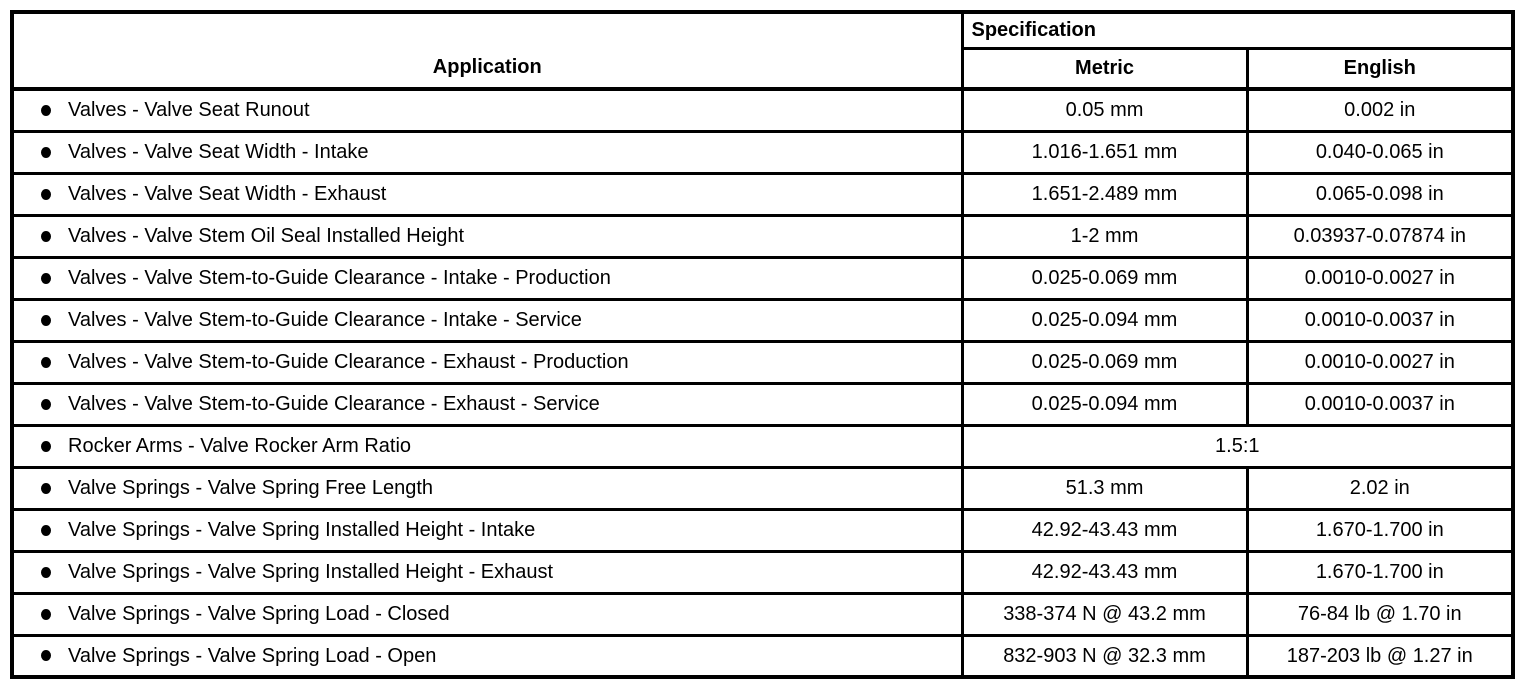  Describe the element at coordinates (763, 68) in the screenshot. I see `header-row-units: Metric English` at that location.